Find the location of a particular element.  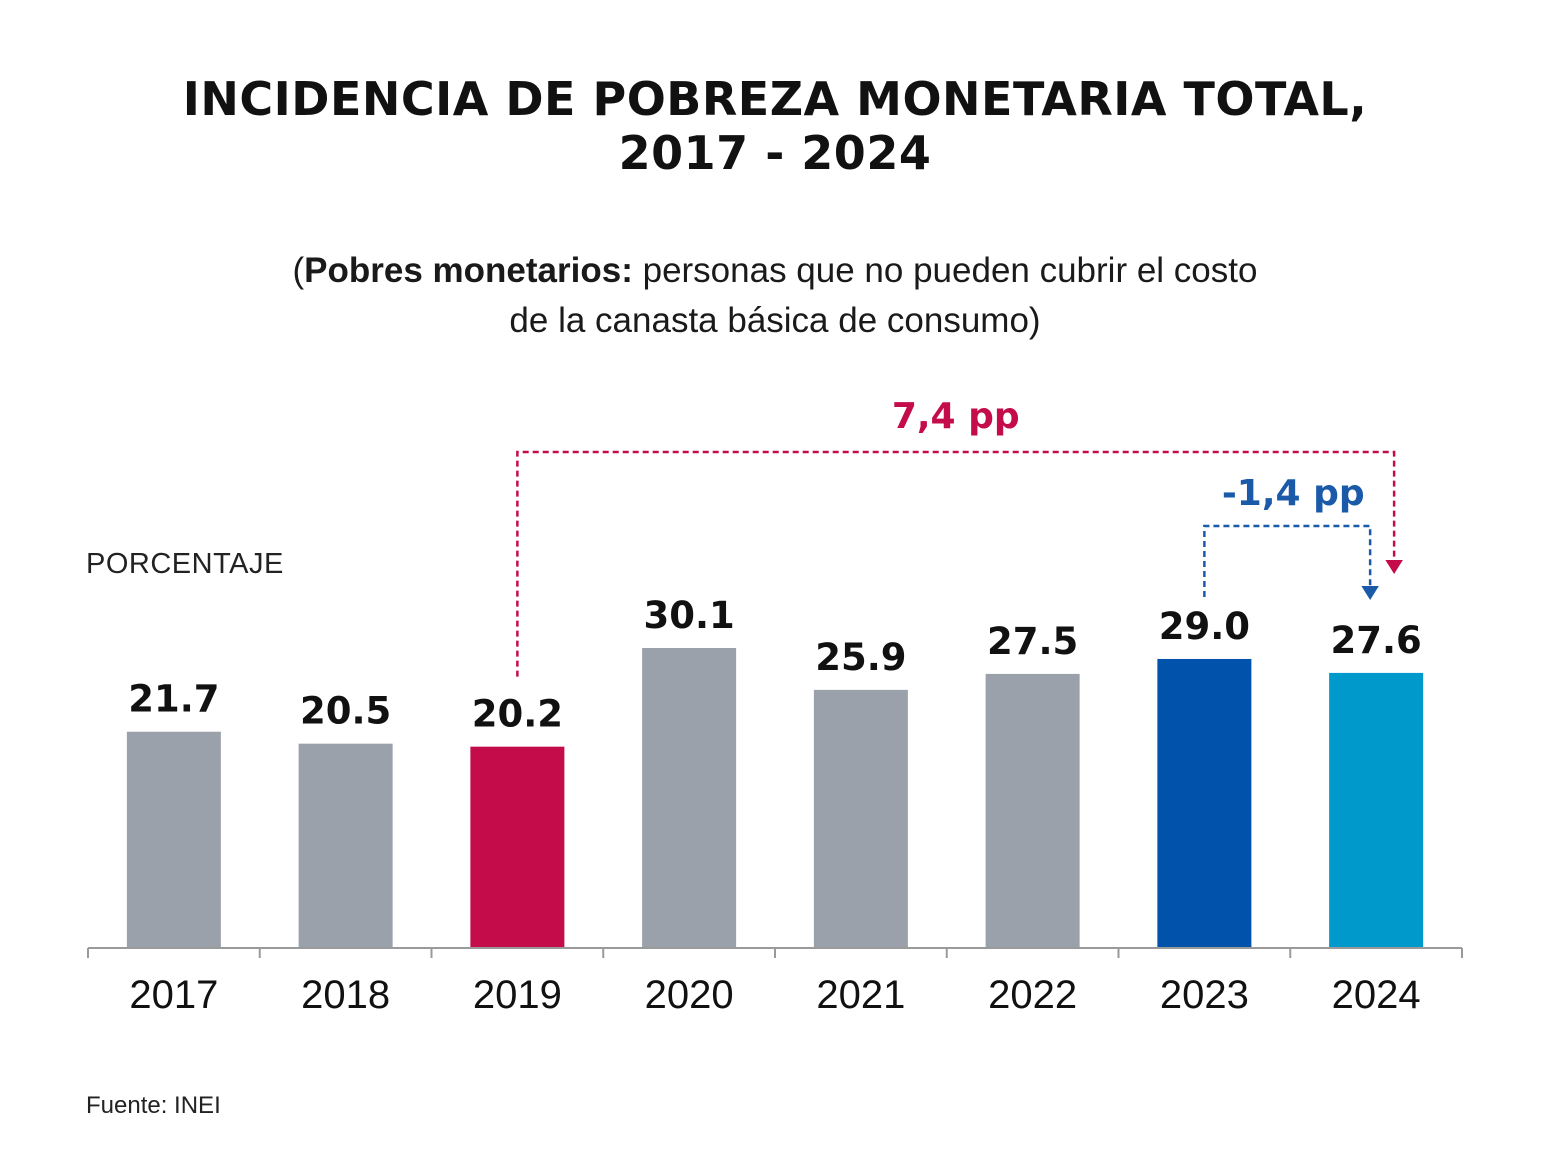

x-tick-label-2023: 2023 is located at coordinates (1204, 995).